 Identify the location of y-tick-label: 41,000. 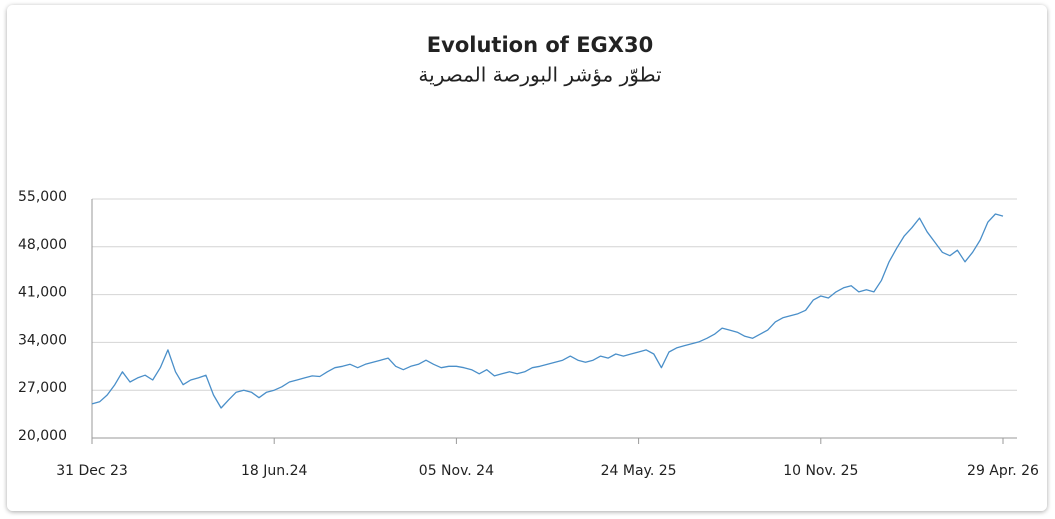
(42, 293).